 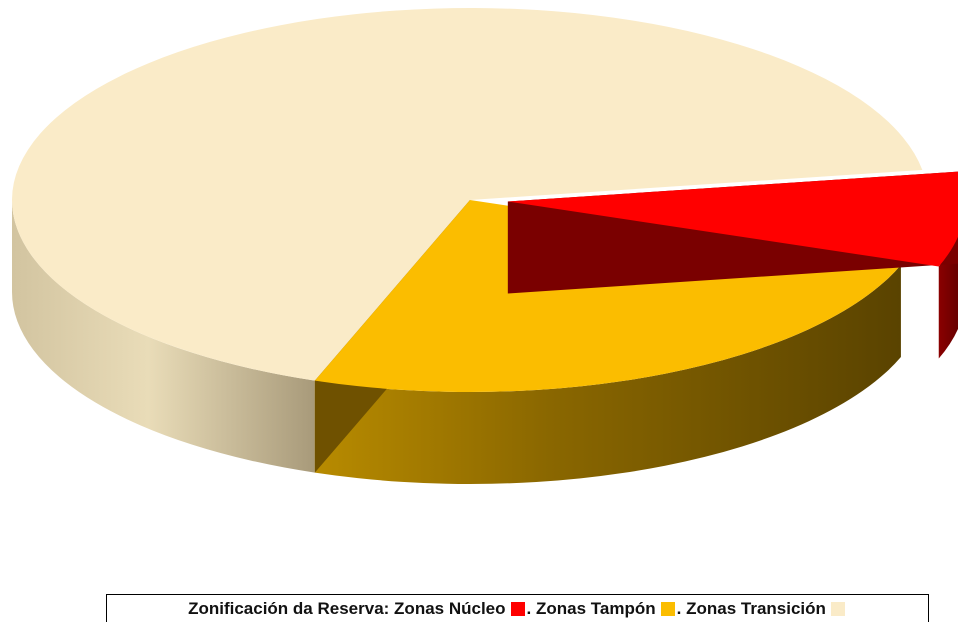 What do you see at coordinates (595, 608) in the screenshot?
I see `legend-label-tampon: Zonas Tampón` at bounding box center [595, 608].